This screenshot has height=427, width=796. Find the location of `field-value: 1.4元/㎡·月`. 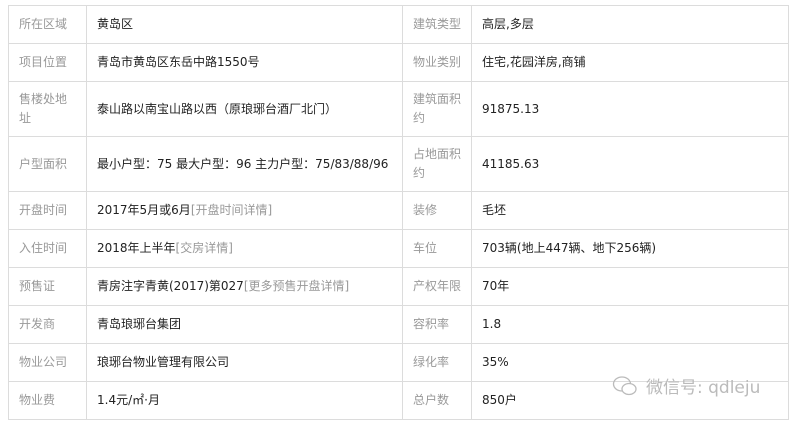

field-value: 1.4元/㎡·月 is located at coordinates (244, 400).